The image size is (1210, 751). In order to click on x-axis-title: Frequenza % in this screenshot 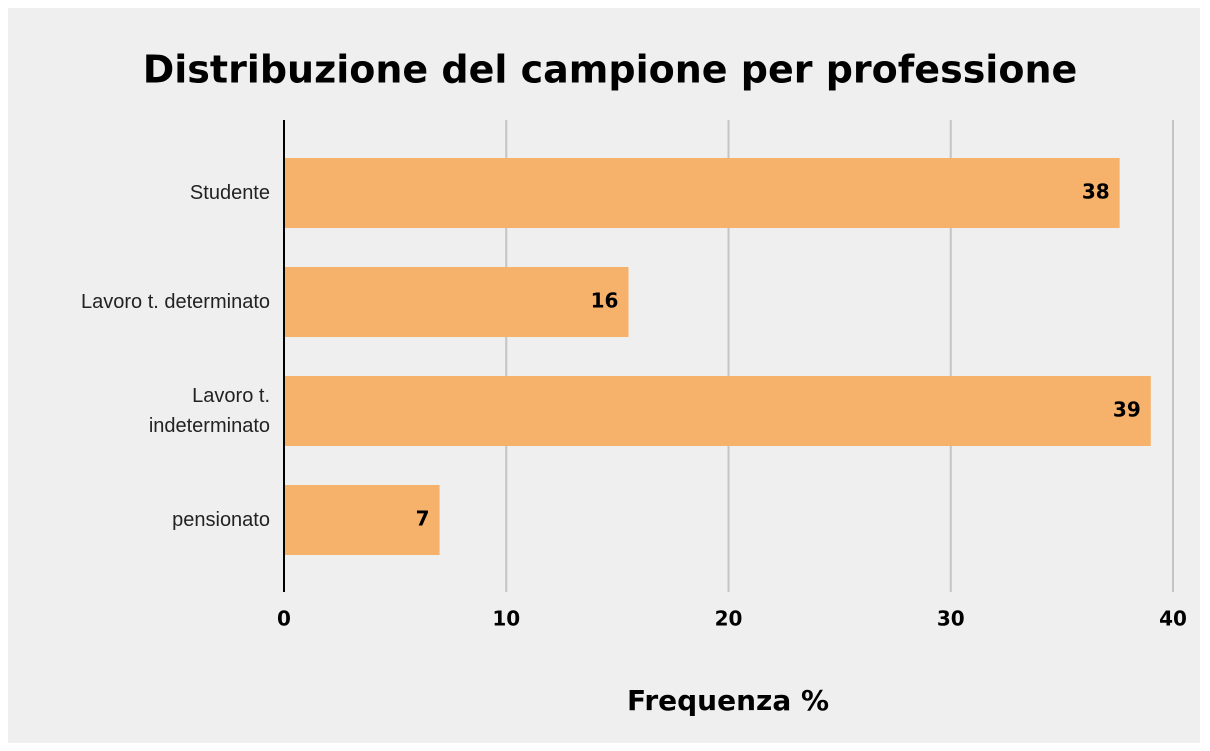, I will do `click(728, 700)`.